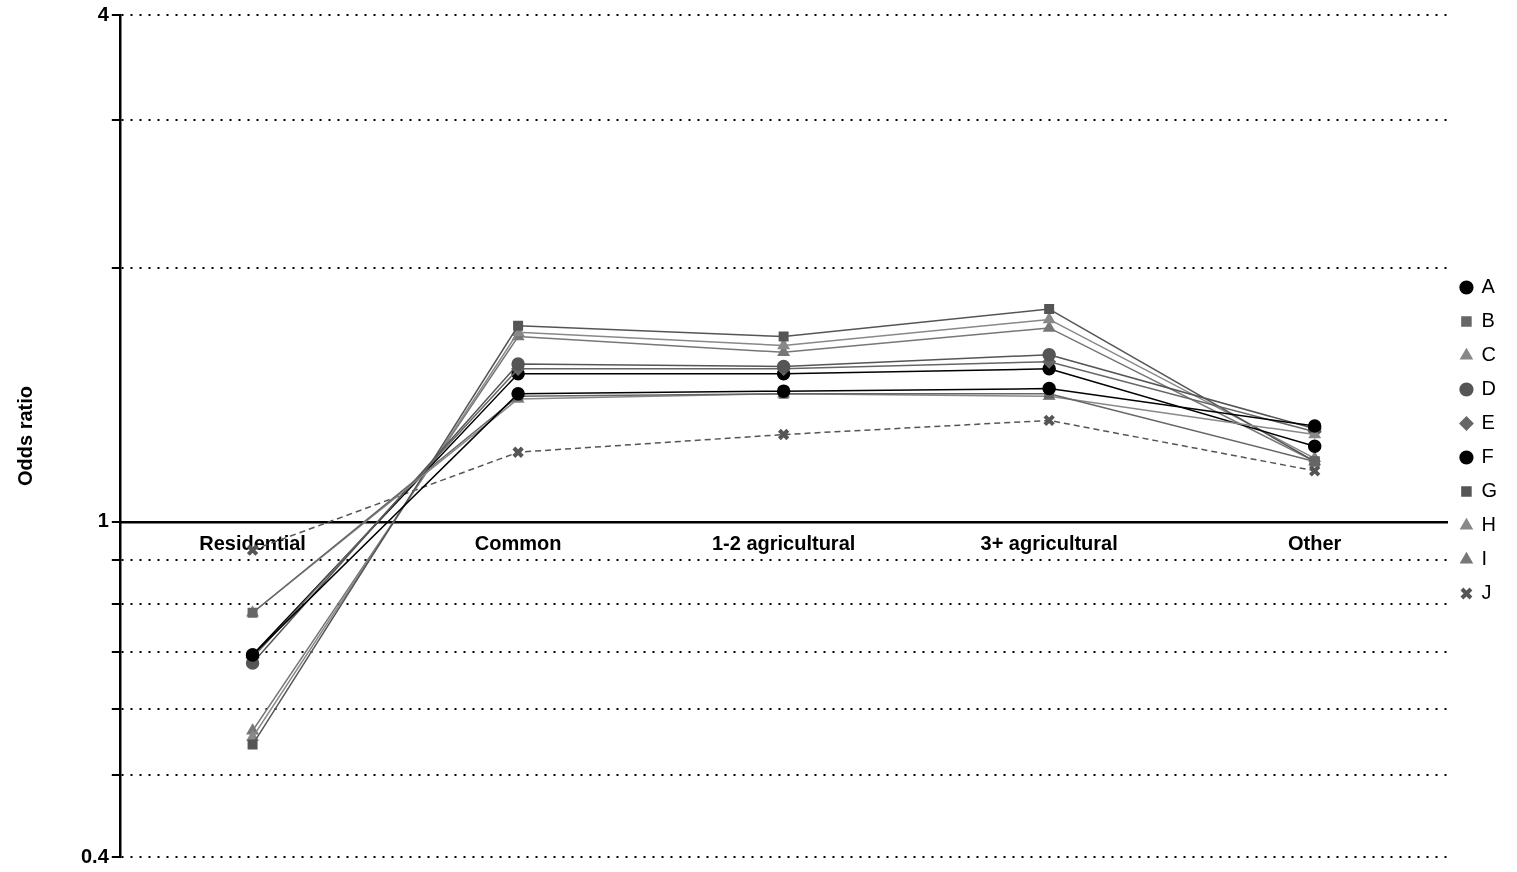 The height and width of the screenshot is (872, 1517). Describe the element at coordinates (1487, 456) in the screenshot. I see `legend-label: F` at that location.